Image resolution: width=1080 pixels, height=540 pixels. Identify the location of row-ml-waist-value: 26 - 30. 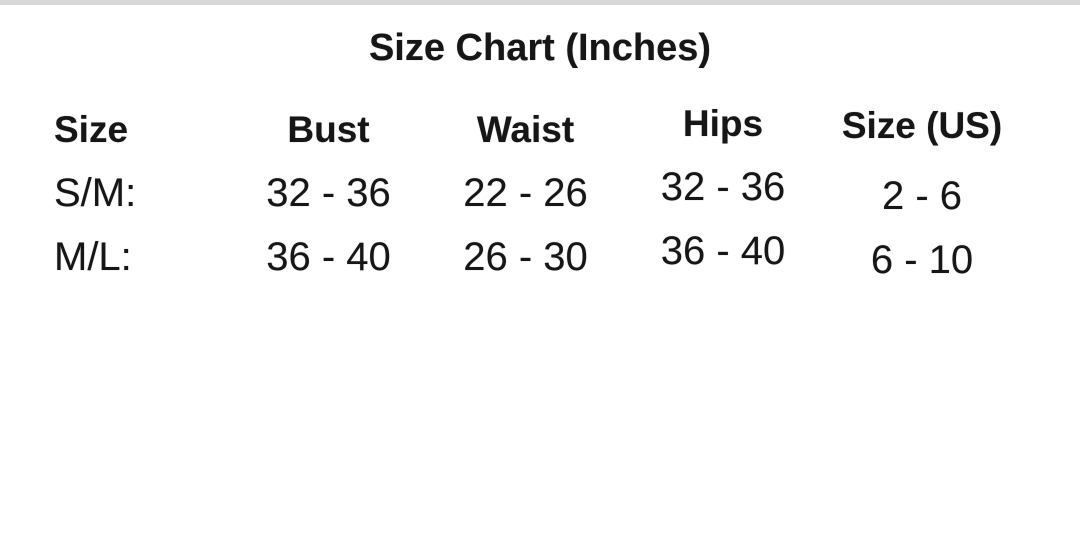
(525, 257).